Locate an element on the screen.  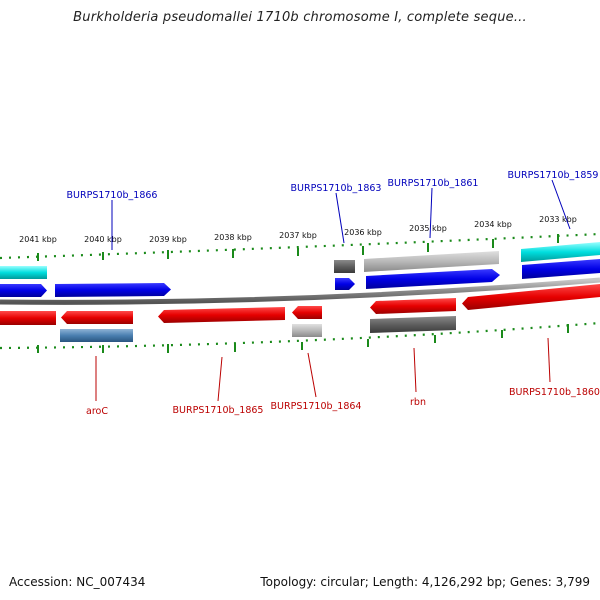
inner-major-ticks is located at coordinates (303, 338).